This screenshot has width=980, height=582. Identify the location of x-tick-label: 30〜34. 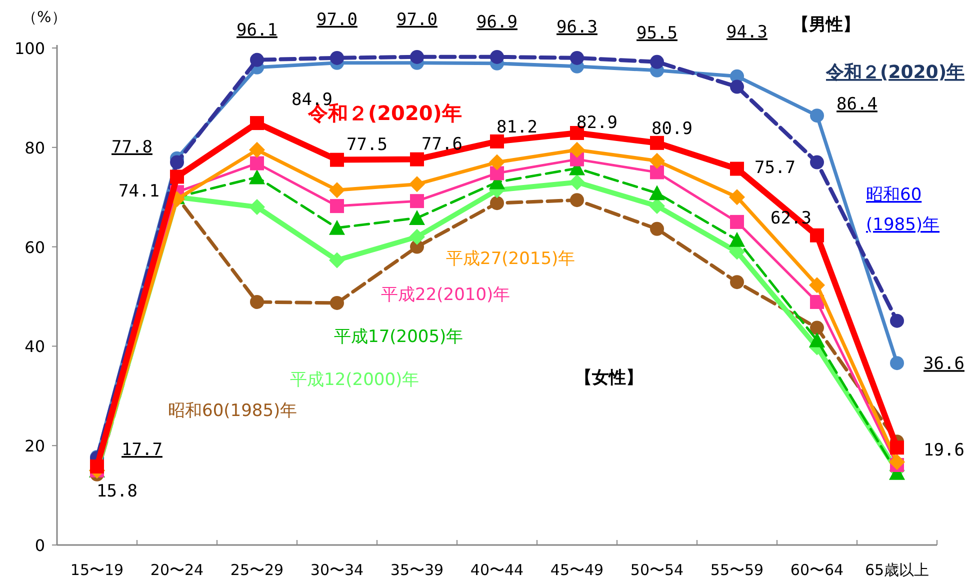
(337, 570).